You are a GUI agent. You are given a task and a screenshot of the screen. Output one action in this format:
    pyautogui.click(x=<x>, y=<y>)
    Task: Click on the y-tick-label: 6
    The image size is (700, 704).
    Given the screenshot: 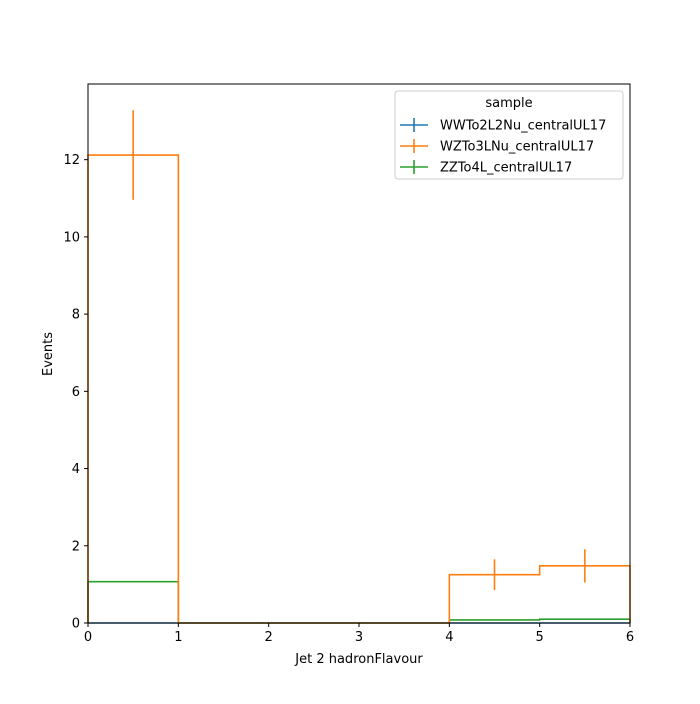 What is the action you would take?
    pyautogui.click(x=76, y=392)
    